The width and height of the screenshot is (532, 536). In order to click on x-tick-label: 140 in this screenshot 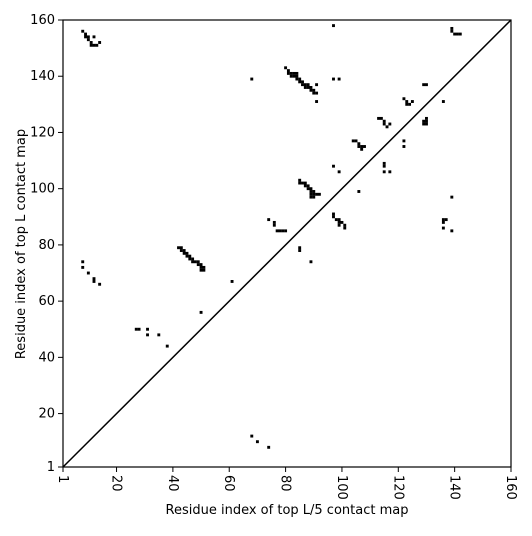, I will do `click(454, 487)`.